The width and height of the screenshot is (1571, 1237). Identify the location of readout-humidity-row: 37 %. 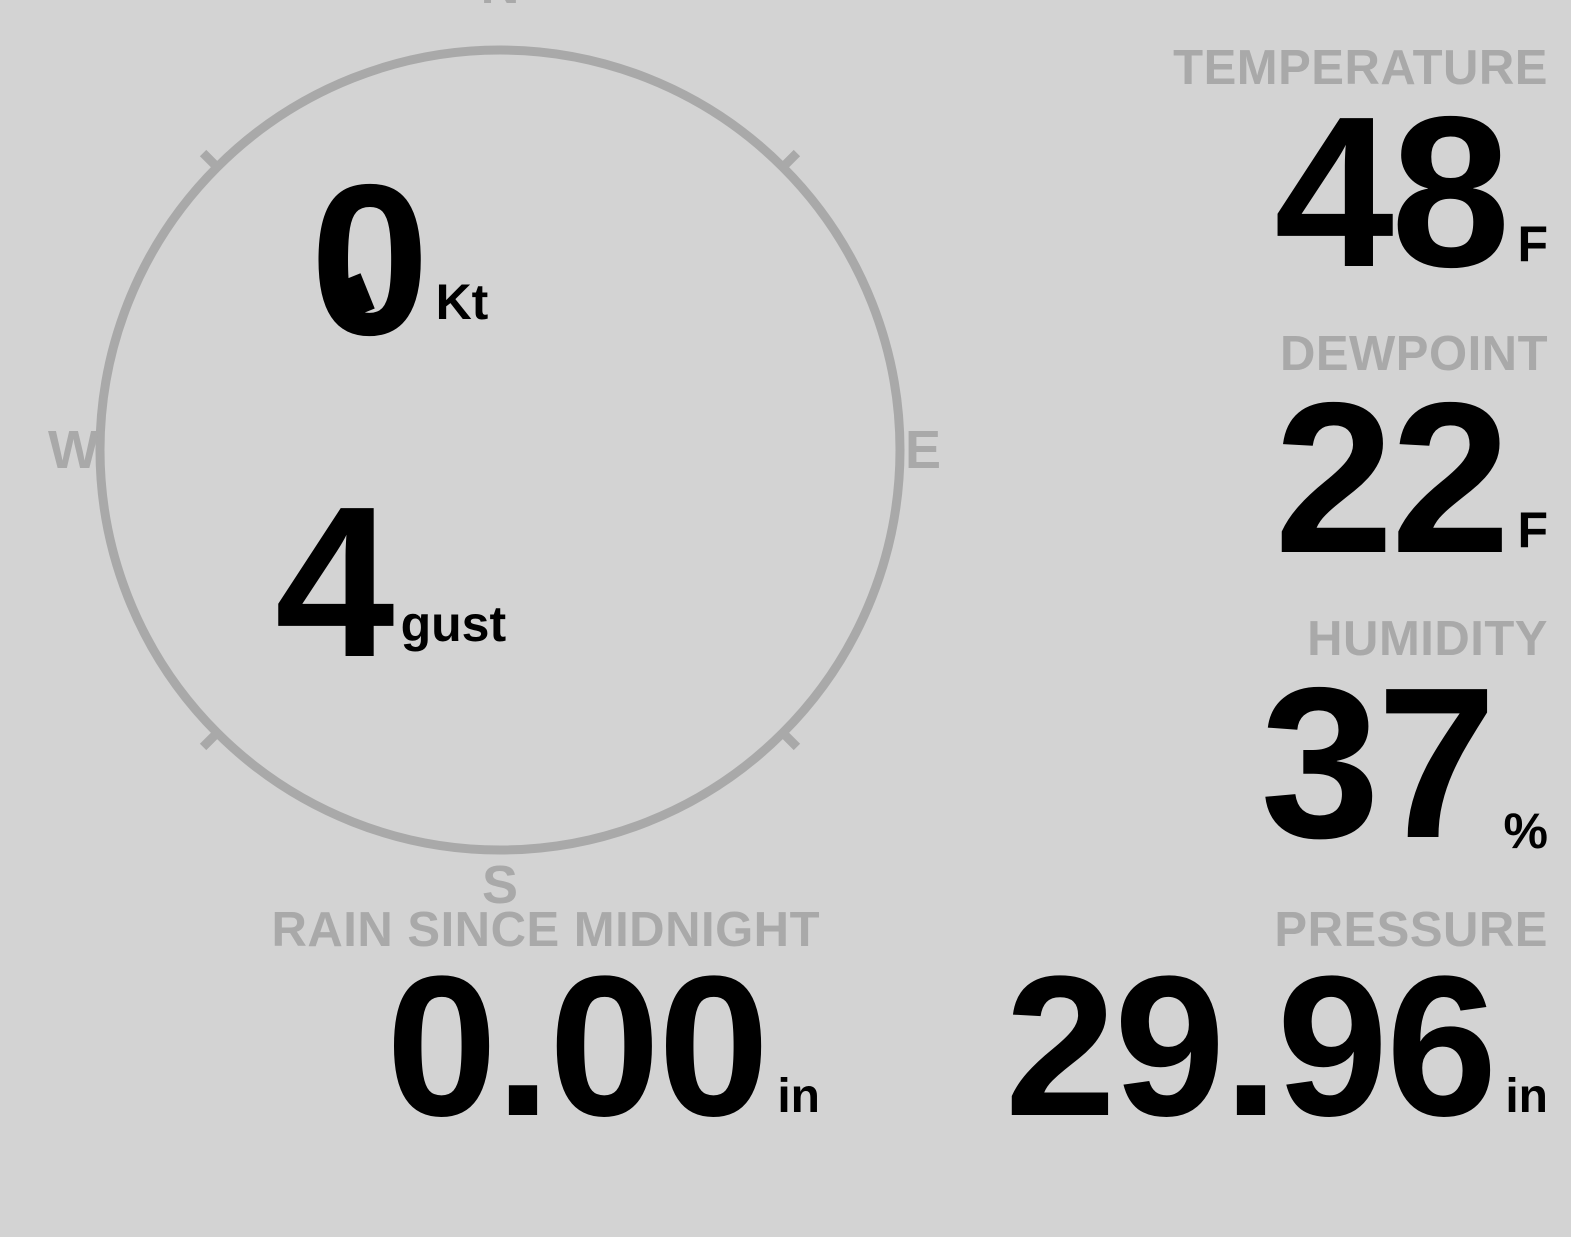
(1294, 762).